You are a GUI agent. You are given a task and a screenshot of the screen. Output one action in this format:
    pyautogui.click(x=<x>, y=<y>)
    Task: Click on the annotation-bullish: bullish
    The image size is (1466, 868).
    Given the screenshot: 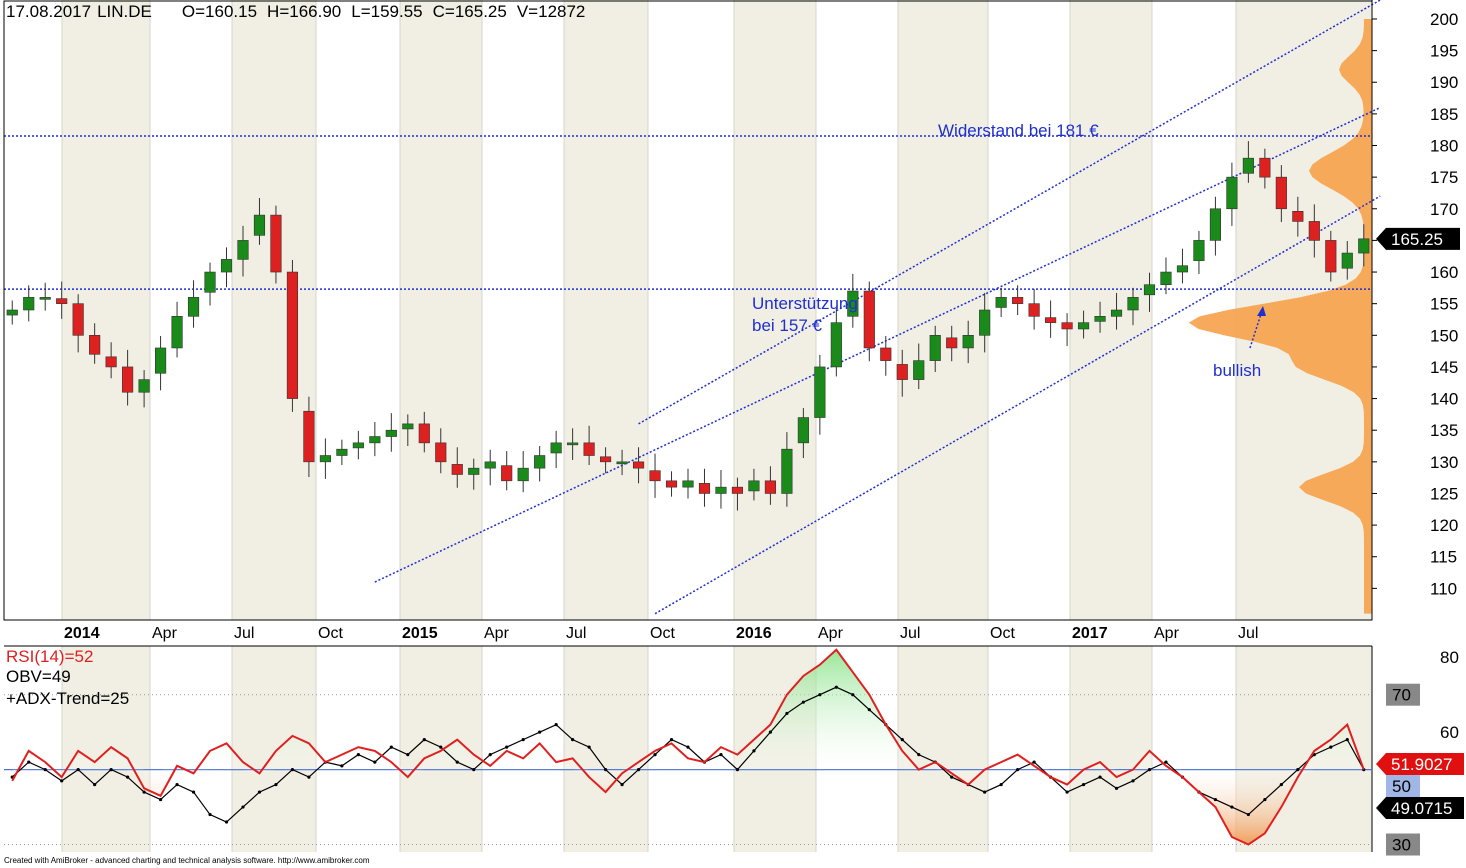 What is the action you would take?
    pyautogui.click(x=1237, y=370)
    